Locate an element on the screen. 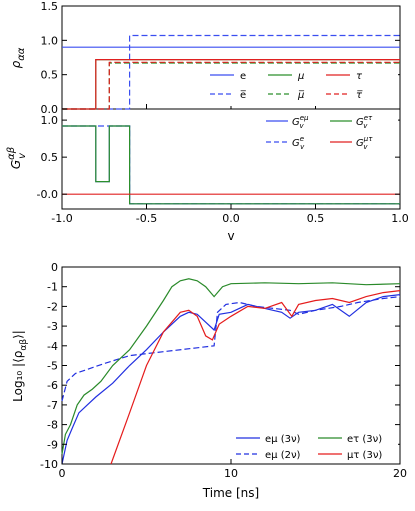  panel2-ytick-label-3: -3 is located at coordinates (52, 326).